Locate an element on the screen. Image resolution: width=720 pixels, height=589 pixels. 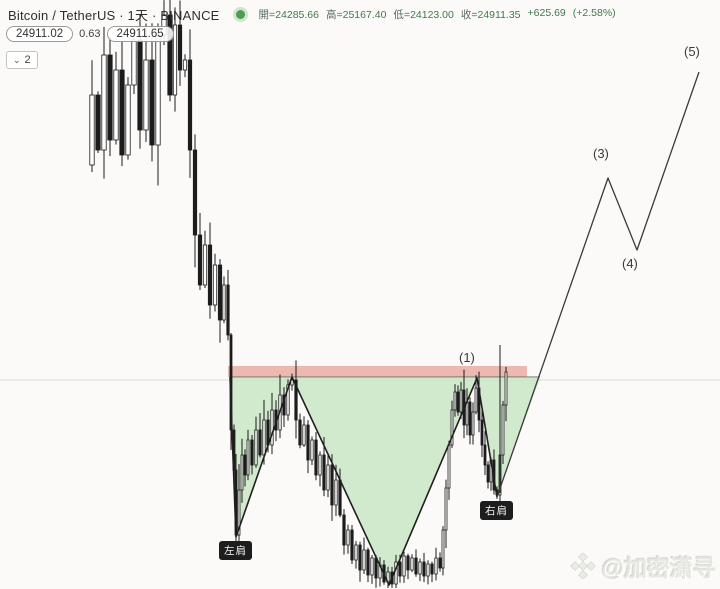
symbol-title: Bitcoin / TetherUS · 1天 · BINANCE is located at coordinates (114, 15).